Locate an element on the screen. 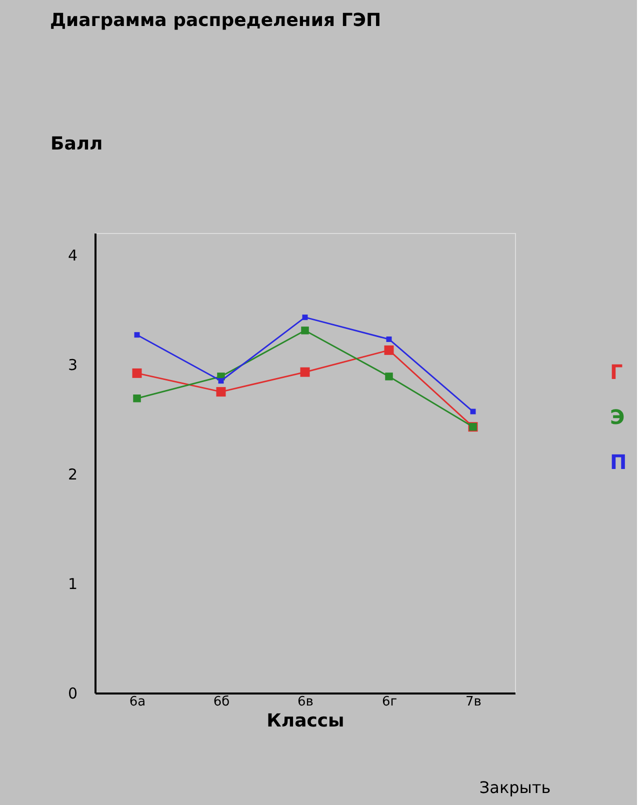  chart-title: Диаграмма распределения ГЭП is located at coordinates (216, 20).